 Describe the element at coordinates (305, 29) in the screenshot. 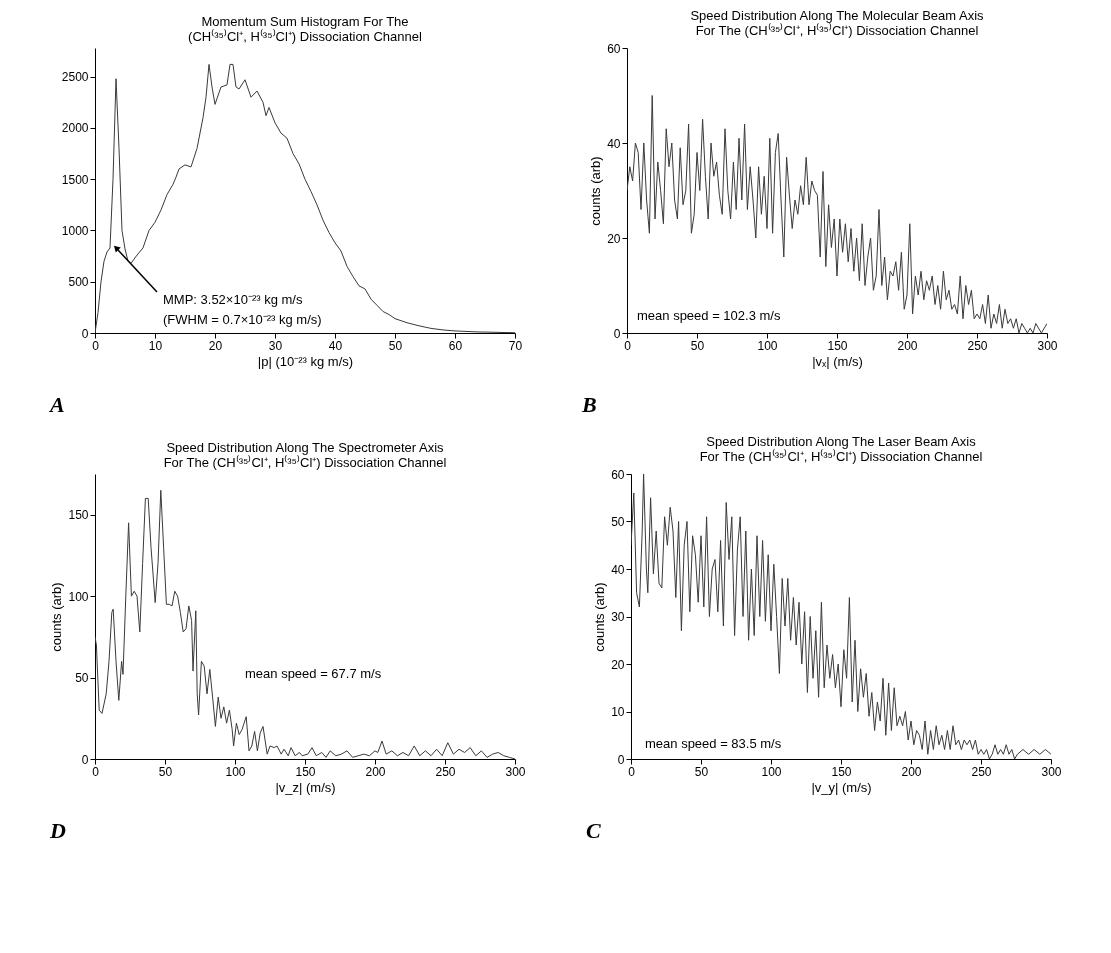

I see `chart-title: Momentum Sum Histogram For The (CH⁽³⁵⁾Cl⁺, H⁽³⁵⁾Cl⁺) Dissociation Channel` at that location.